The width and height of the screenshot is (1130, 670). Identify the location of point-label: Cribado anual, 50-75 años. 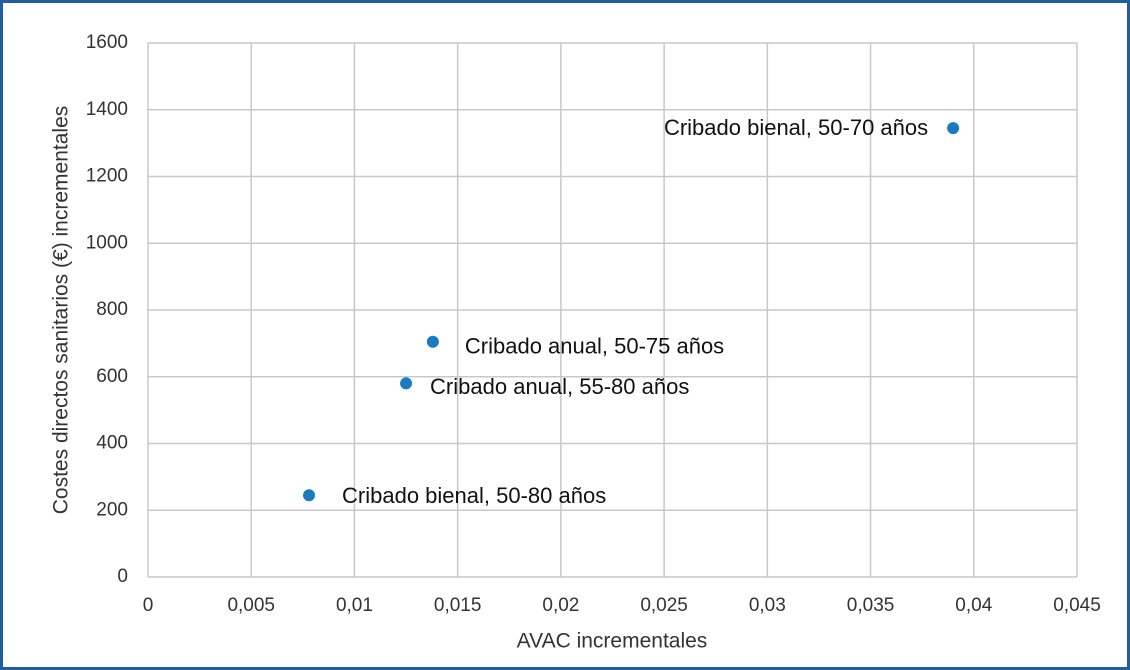
(594, 346).